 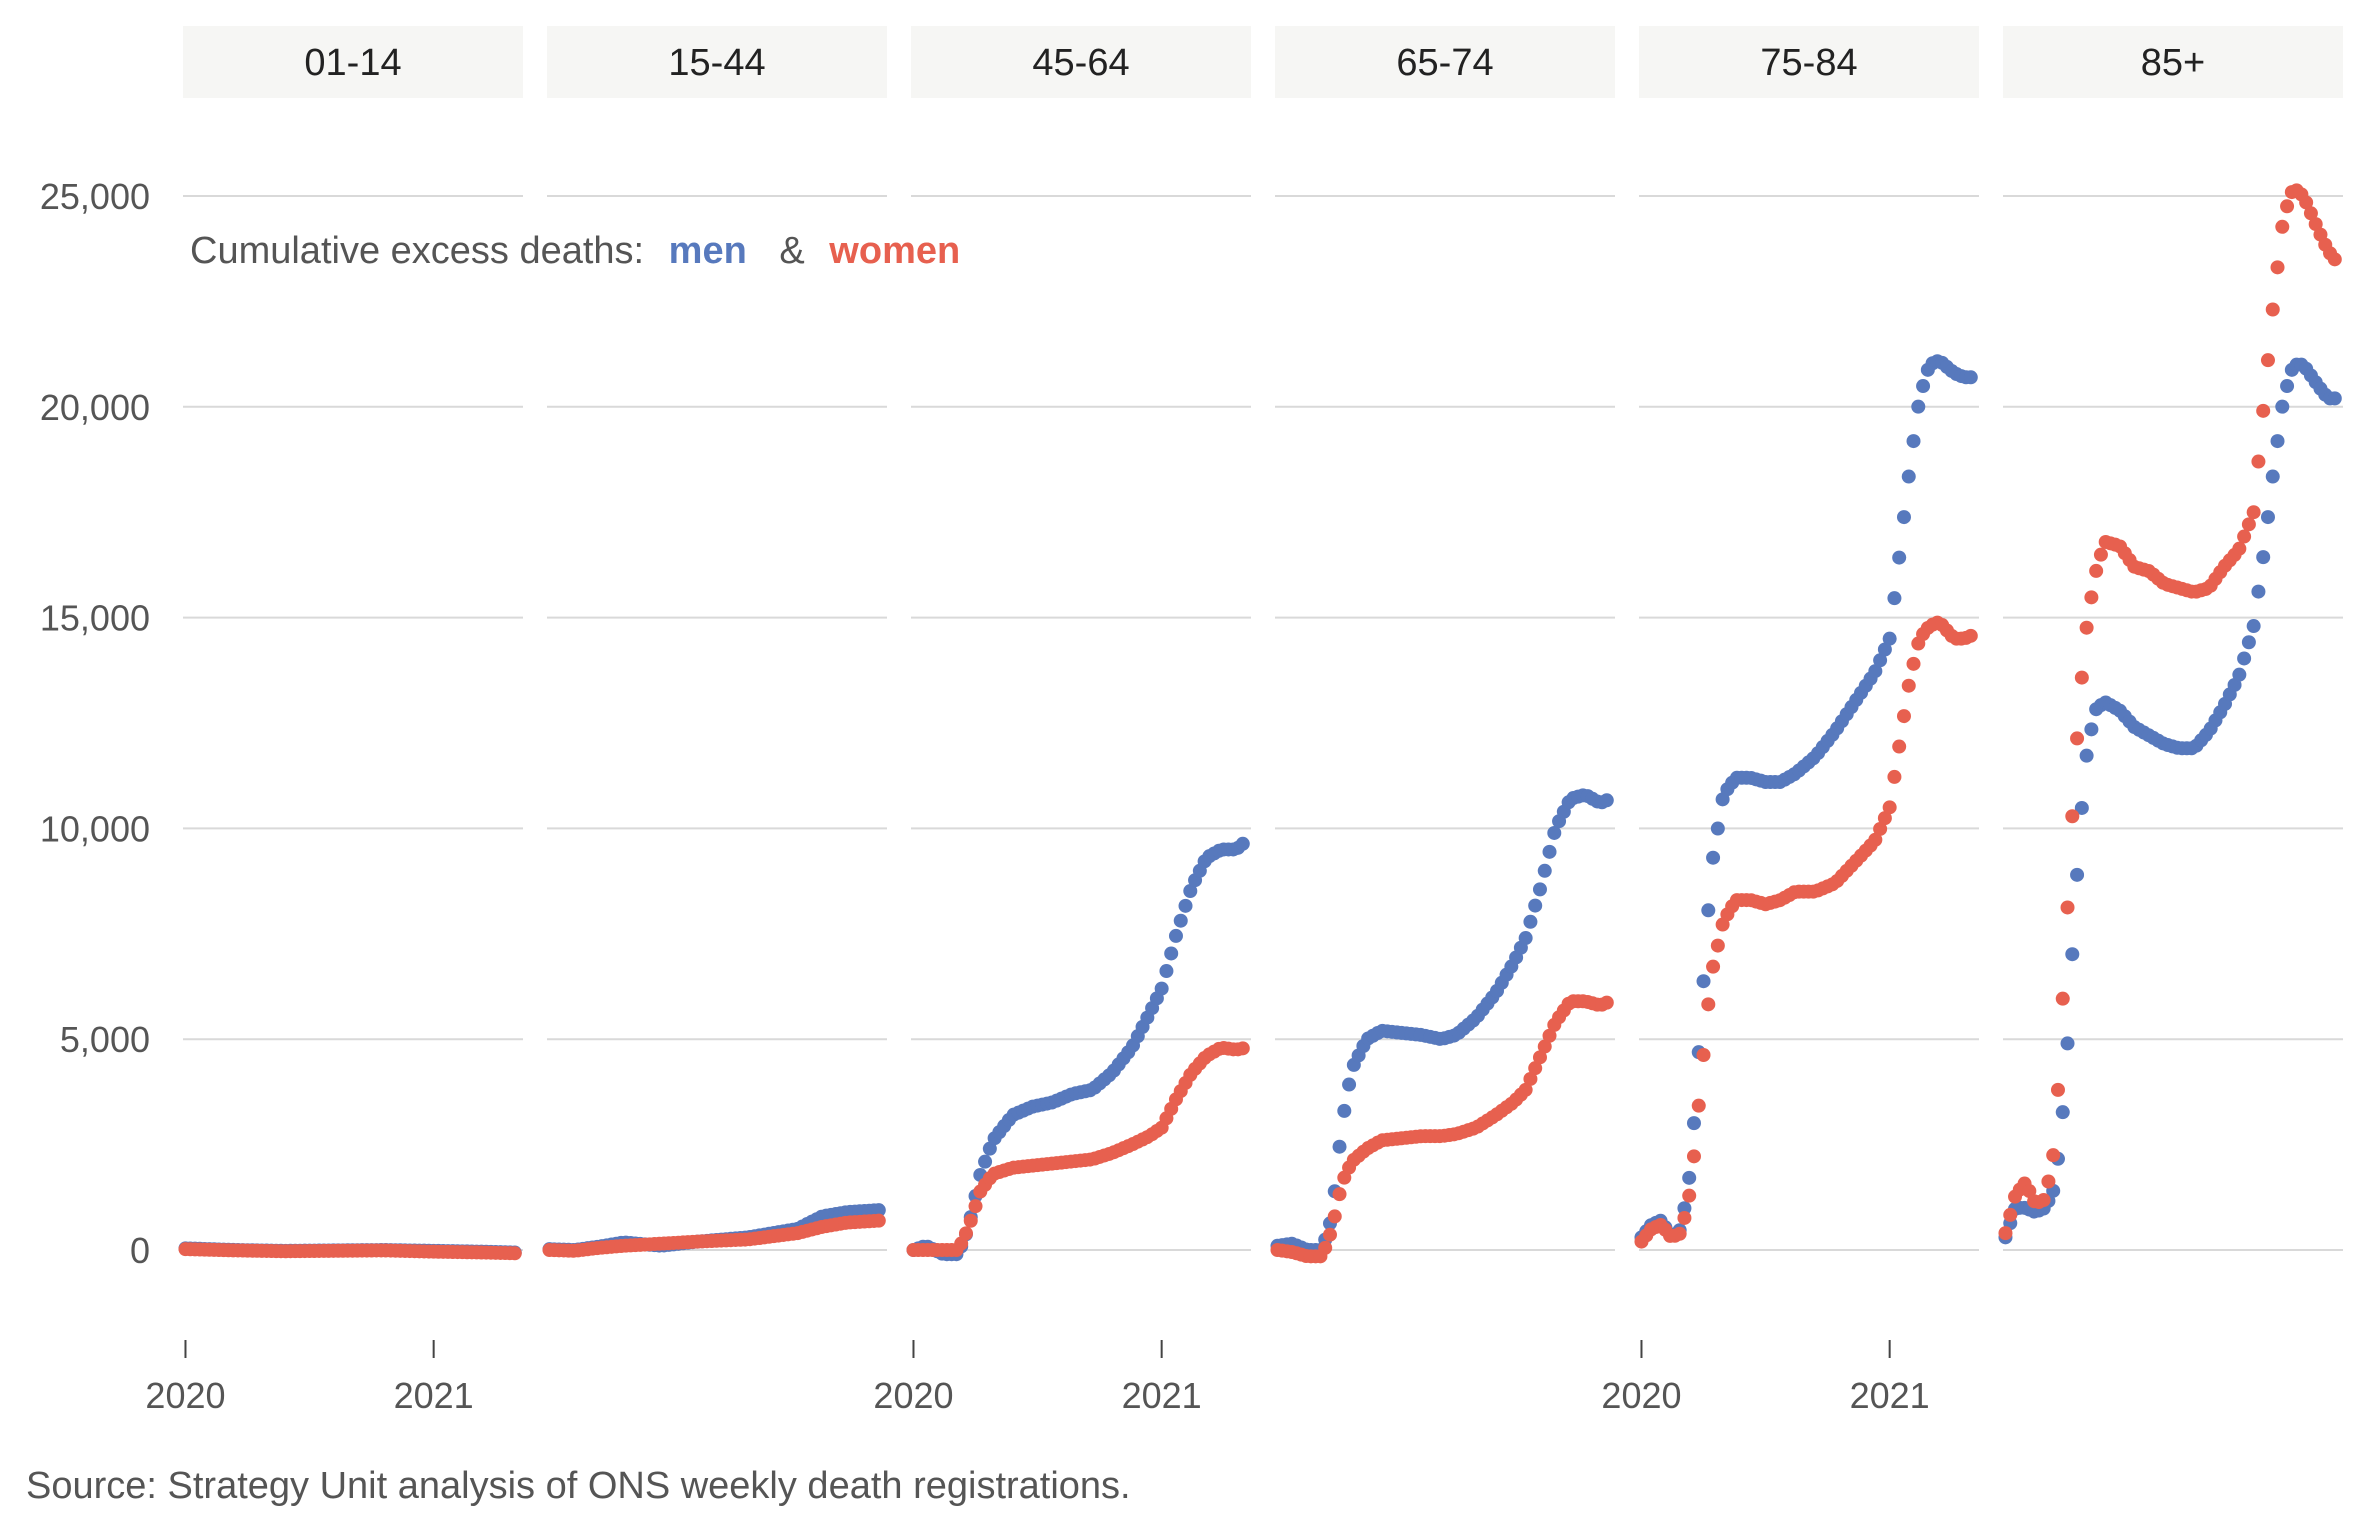 I want to click on legend-prefix: Cumulative excess deaths:, so click(x=417, y=251).